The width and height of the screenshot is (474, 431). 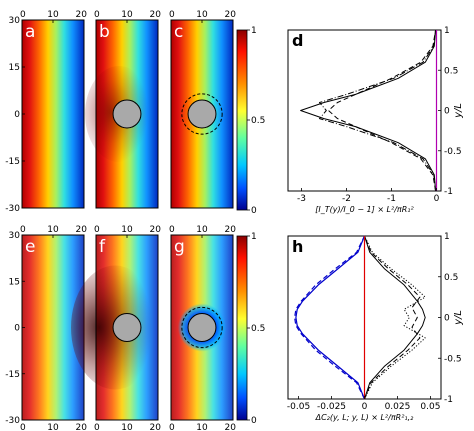 I want to click on obstacle-disk-b, so click(x=127, y=114).